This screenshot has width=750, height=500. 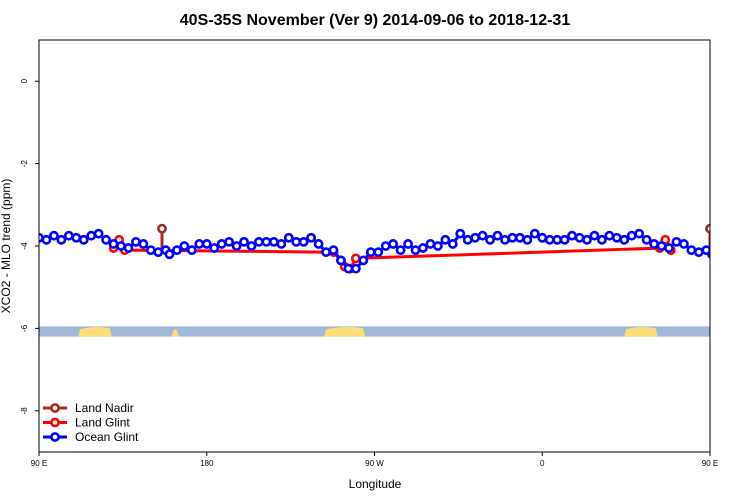 I want to click on land-ocean-band, so click(x=381, y=331).